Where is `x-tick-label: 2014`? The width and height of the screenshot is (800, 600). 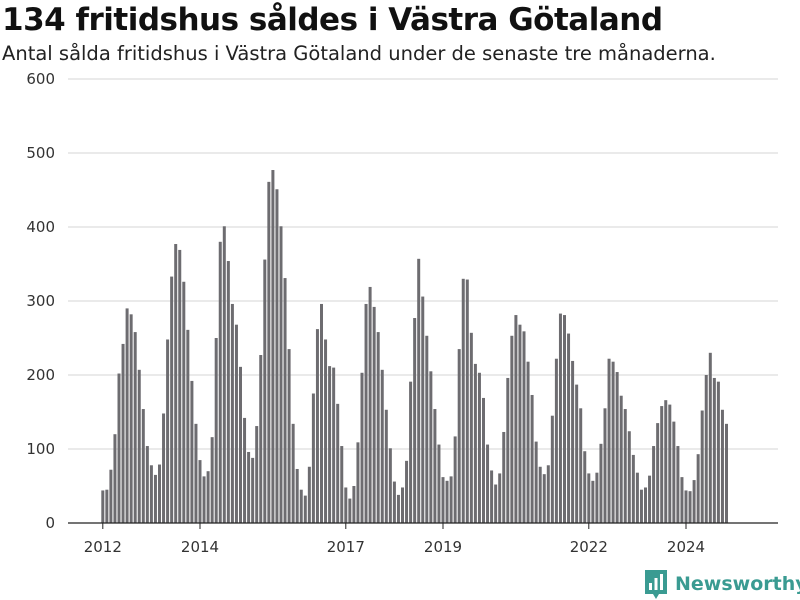
x-tick-label: 2014 is located at coordinates (200, 547).